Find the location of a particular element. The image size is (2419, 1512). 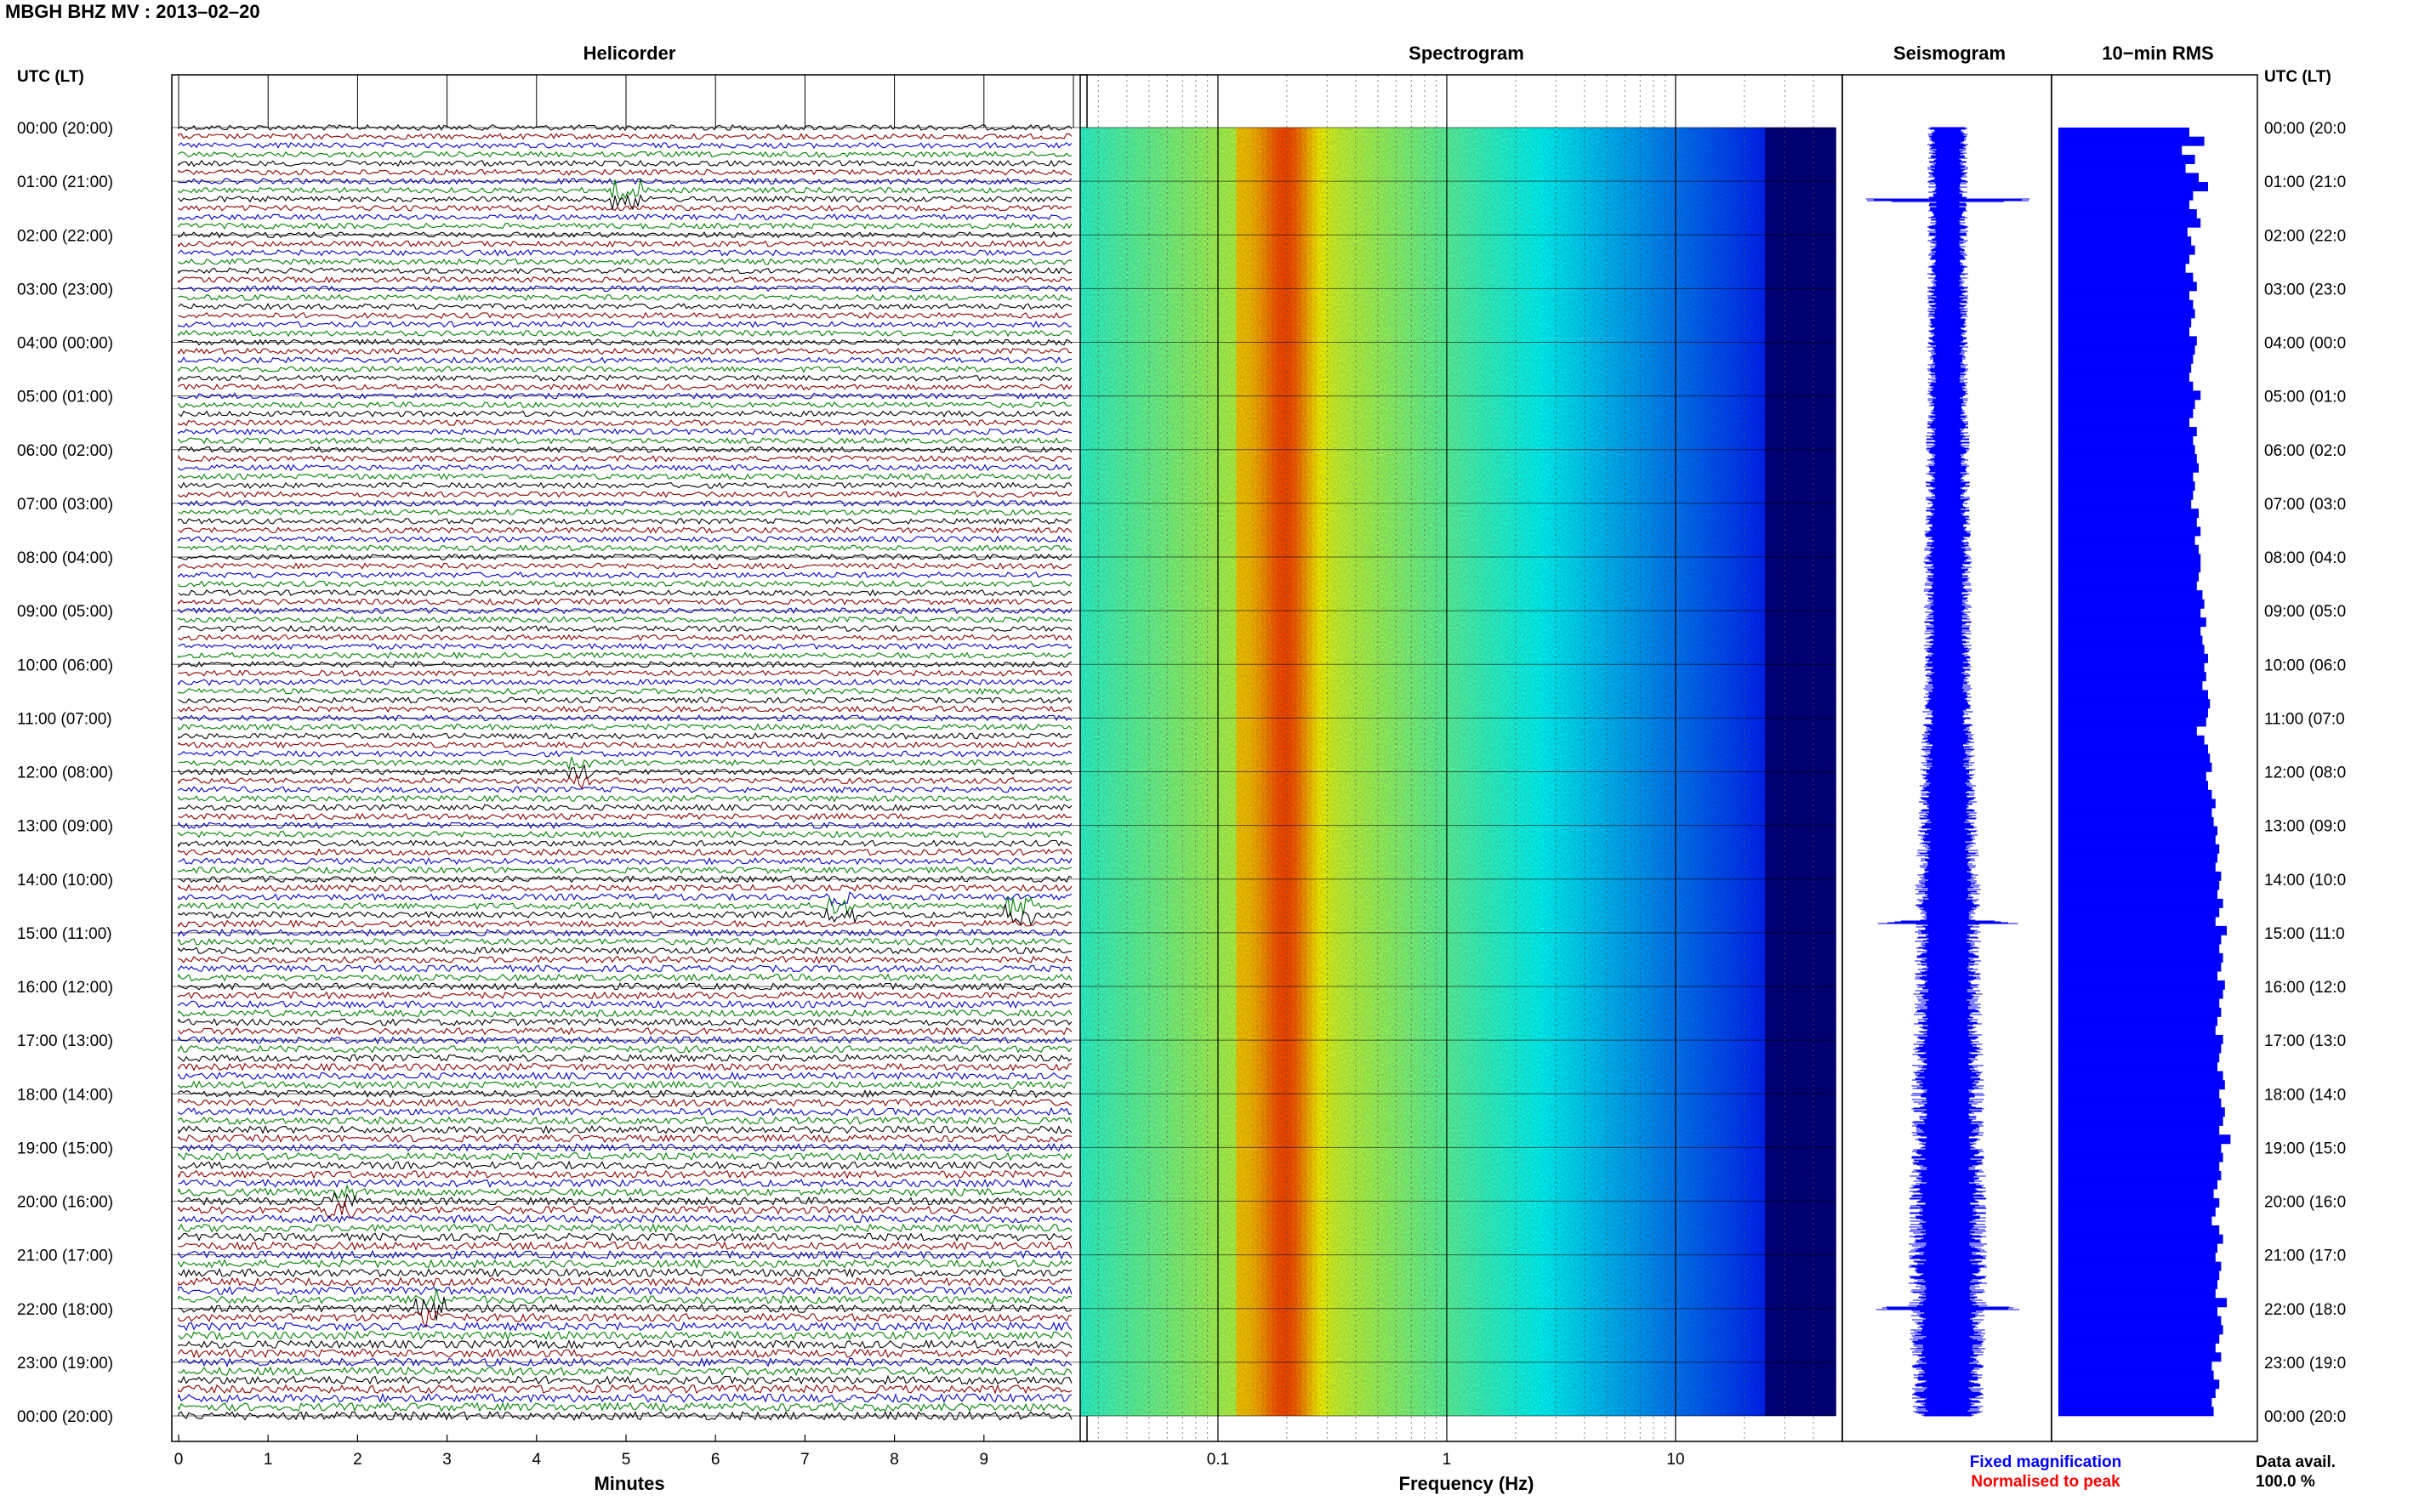

legend-normalised-to-peak: Normalised to peak is located at coordinates (2045, 1482).